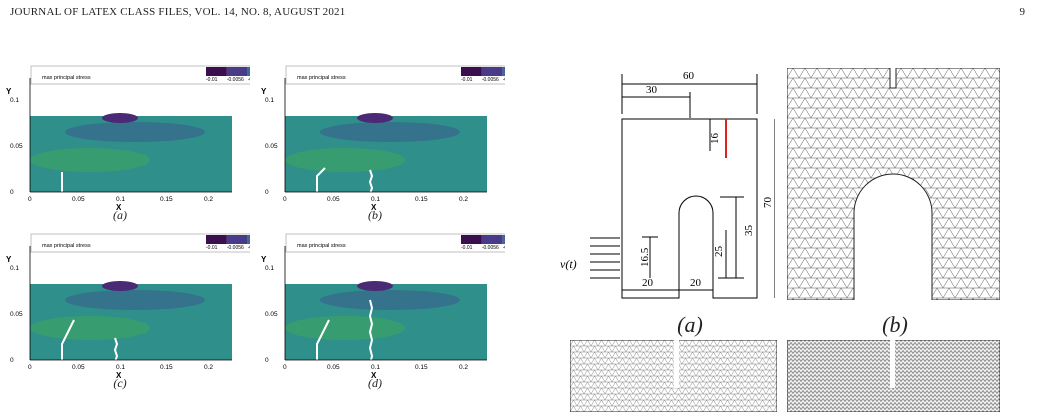 The width and height of the screenshot is (1041, 412). I want to click on dim-hole-top-label: 35, so click(749, 231).